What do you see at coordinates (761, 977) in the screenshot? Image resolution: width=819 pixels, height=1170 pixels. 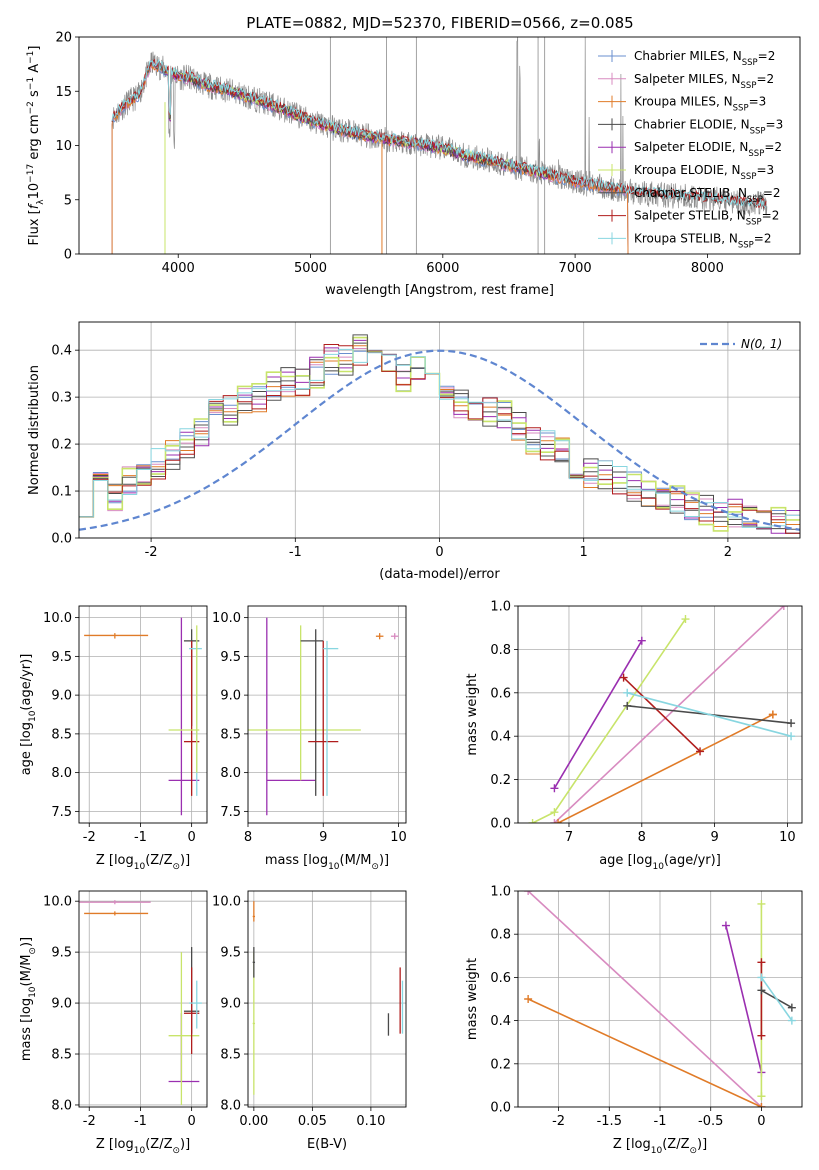 I see `weight-marker-kroupa_stelib` at bounding box center [761, 977].